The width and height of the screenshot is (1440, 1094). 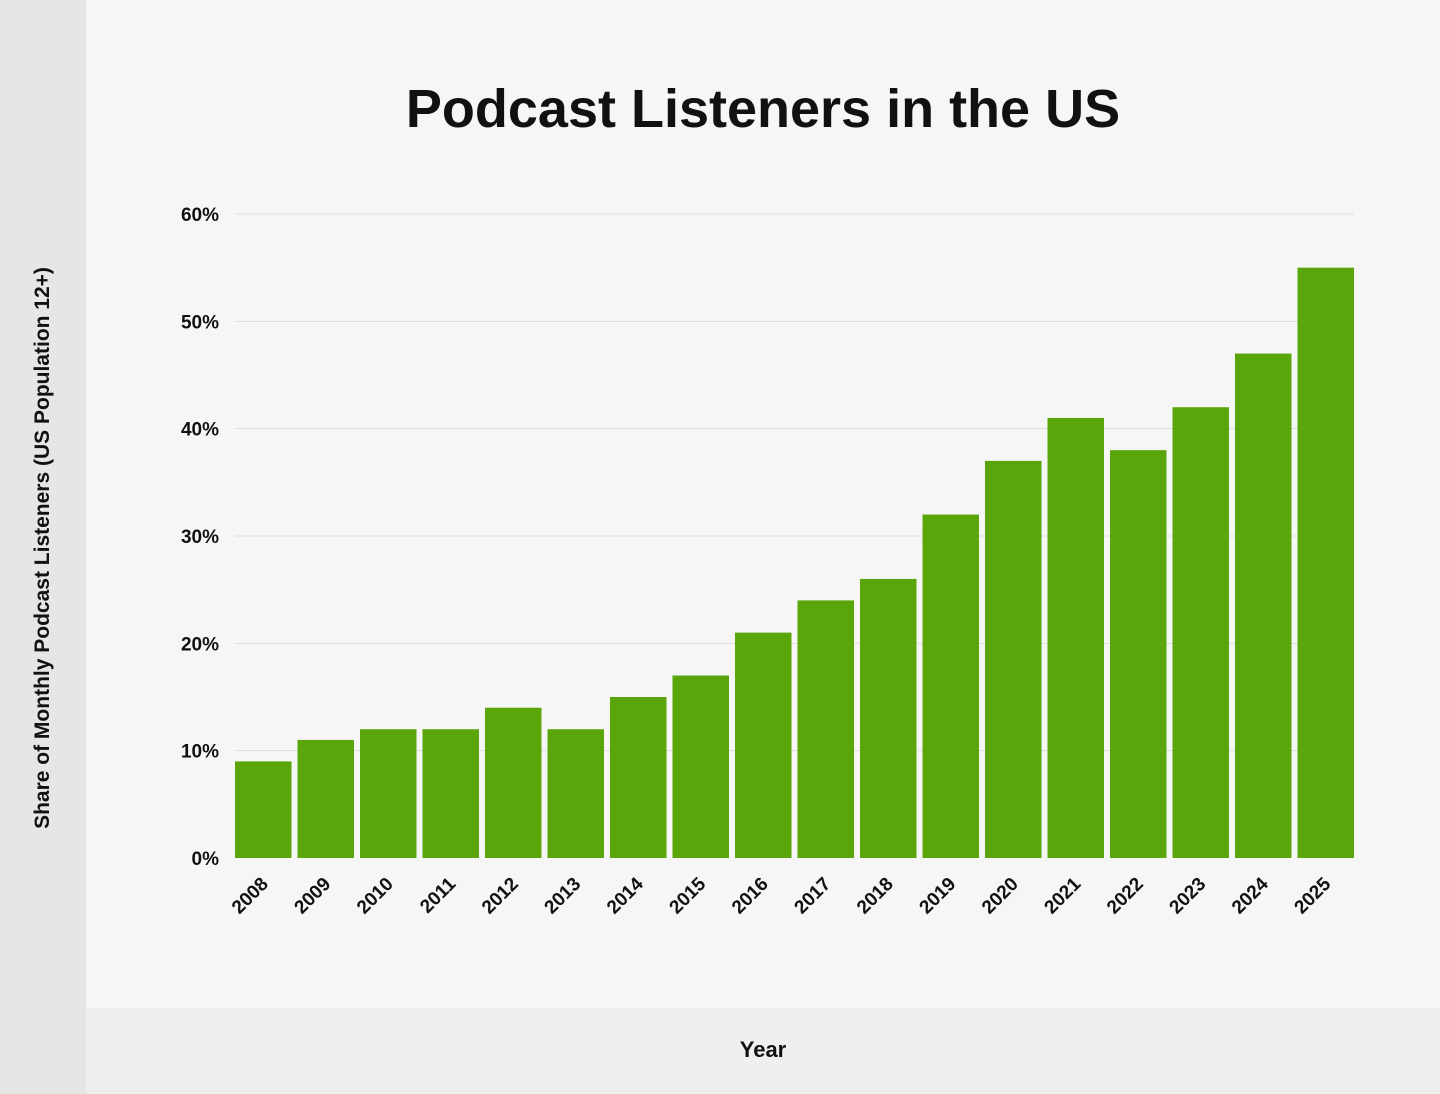 What do you see at coordinates (1313, 895) in the screenshot?
I see `x-tick-label: 2025` at bounding box center [1313, 895].